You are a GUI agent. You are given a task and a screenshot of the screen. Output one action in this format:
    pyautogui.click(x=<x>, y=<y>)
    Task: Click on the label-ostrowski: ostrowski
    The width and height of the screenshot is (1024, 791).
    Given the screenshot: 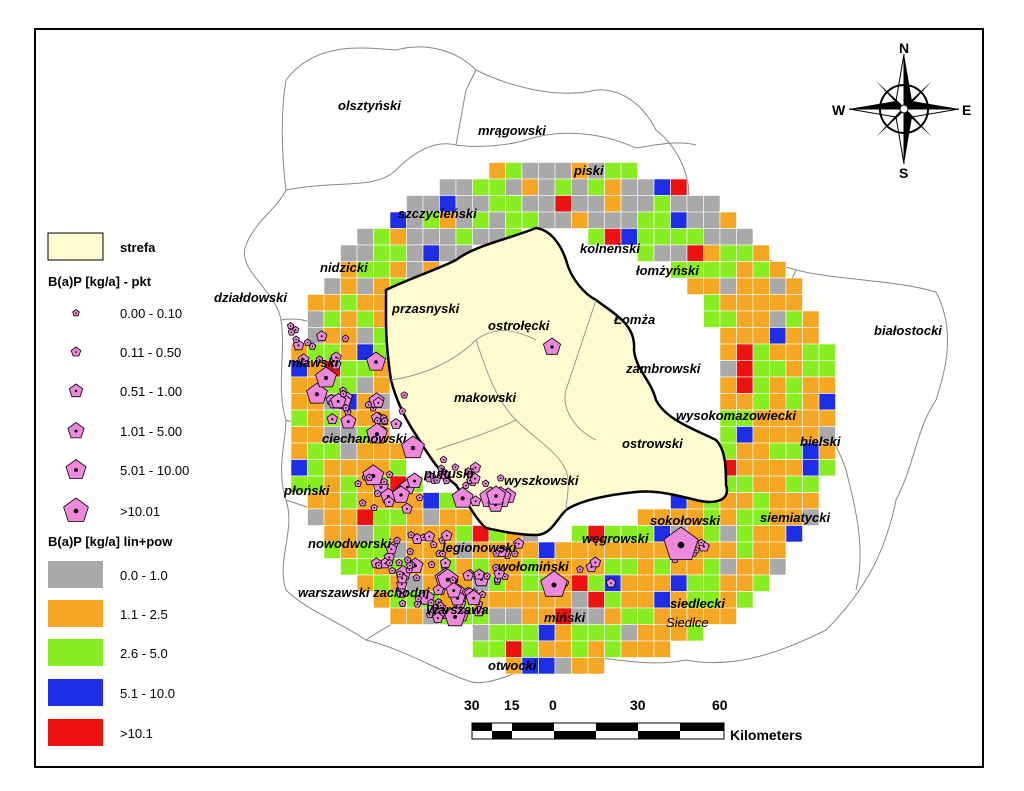 What is the action you would take?
    pyautogui.click(x=652, y=443)
    